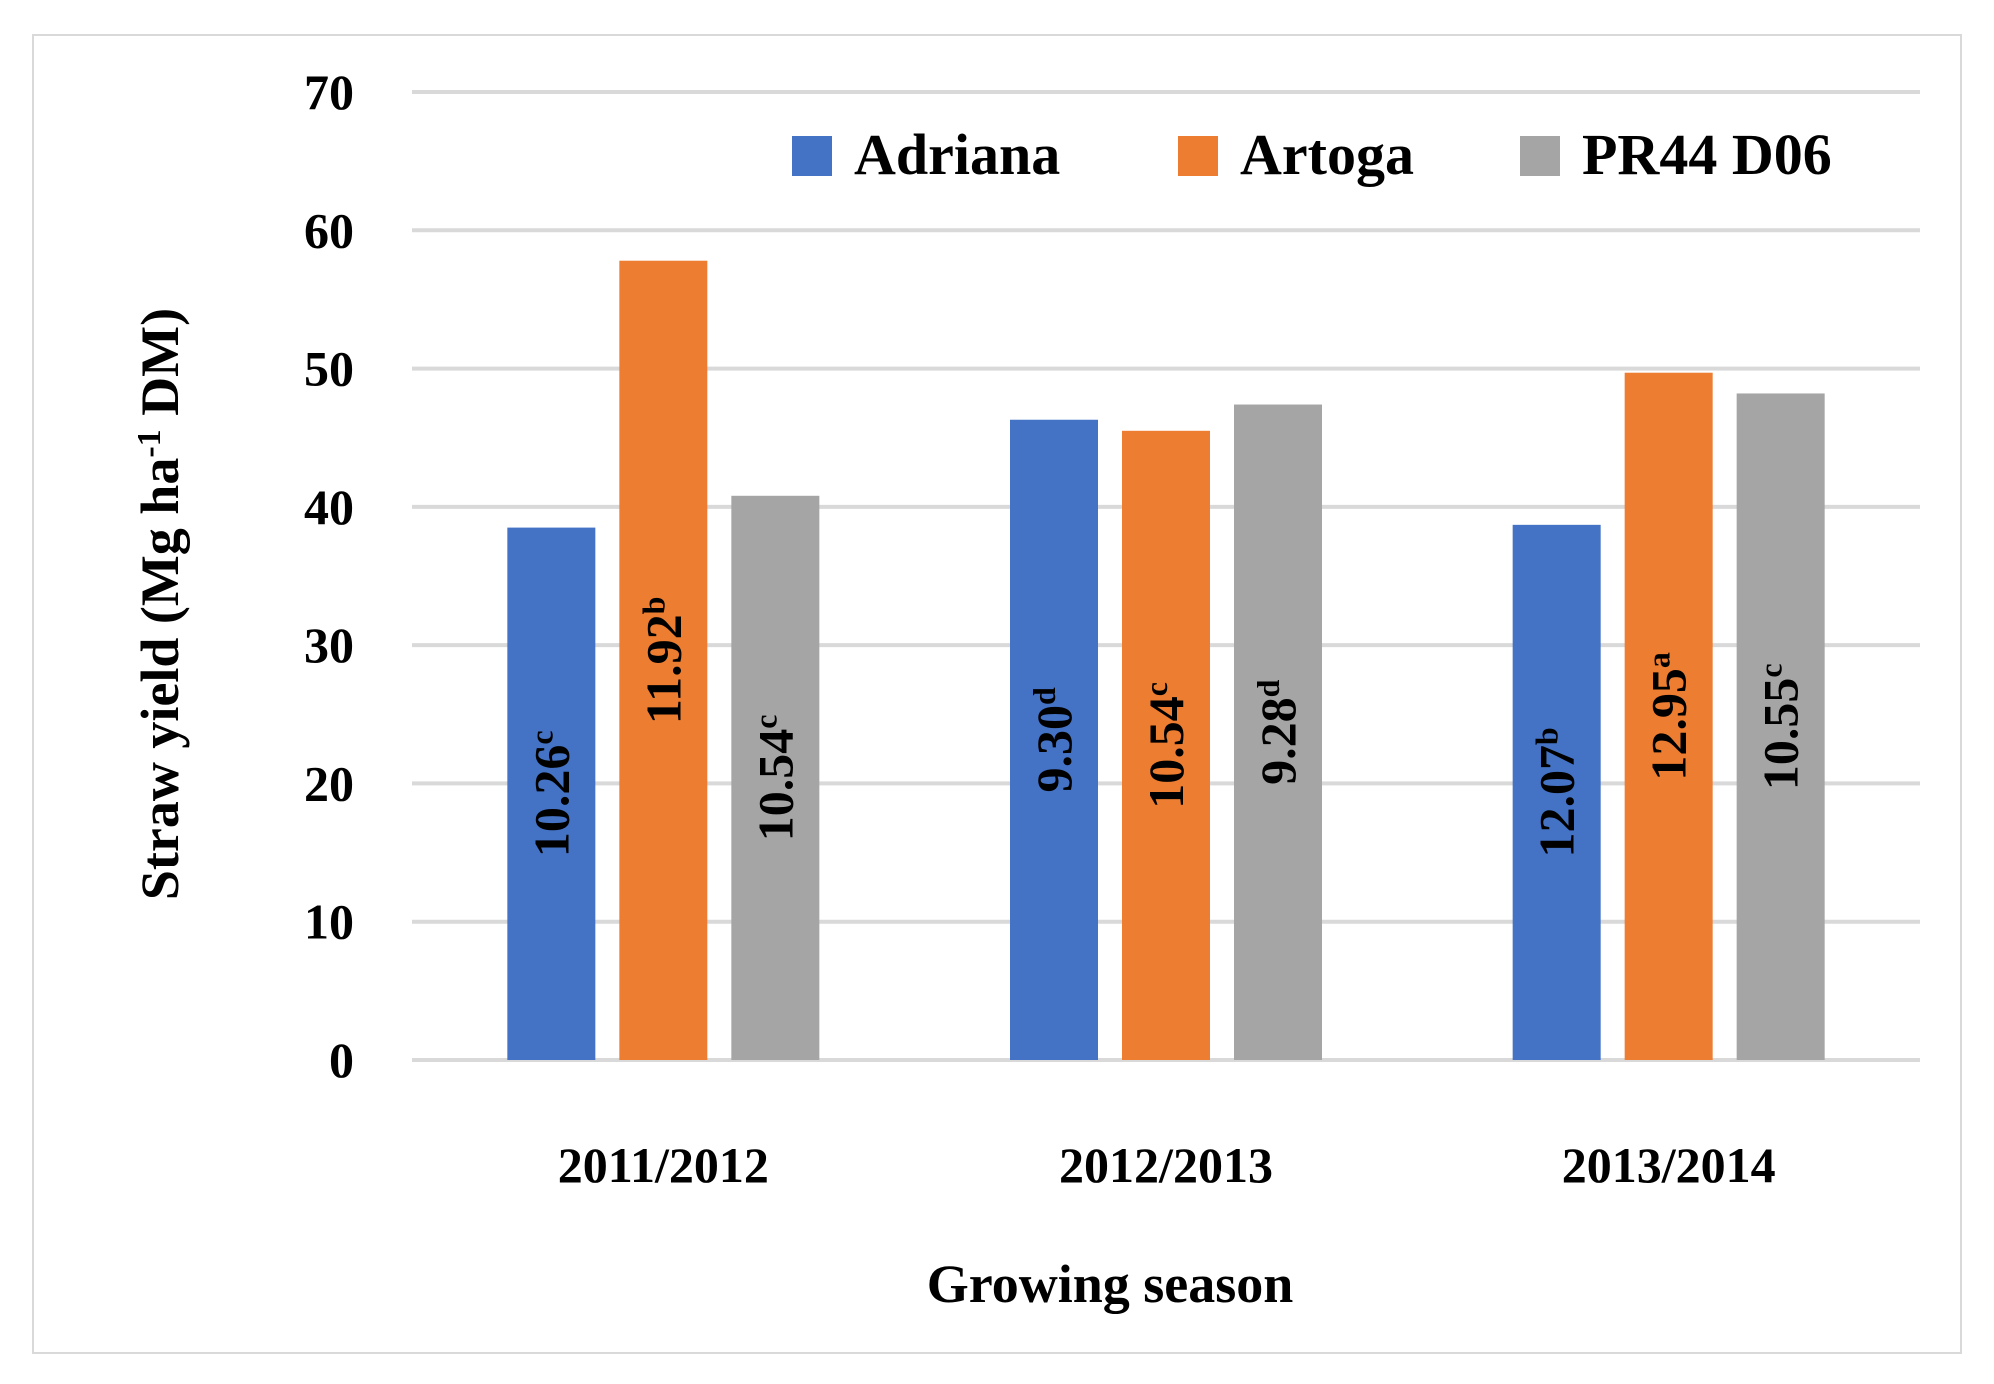  I want to click on x-tick-labels: 2011/2012 2012/2013 2013/2014, so click(1167, 1165).